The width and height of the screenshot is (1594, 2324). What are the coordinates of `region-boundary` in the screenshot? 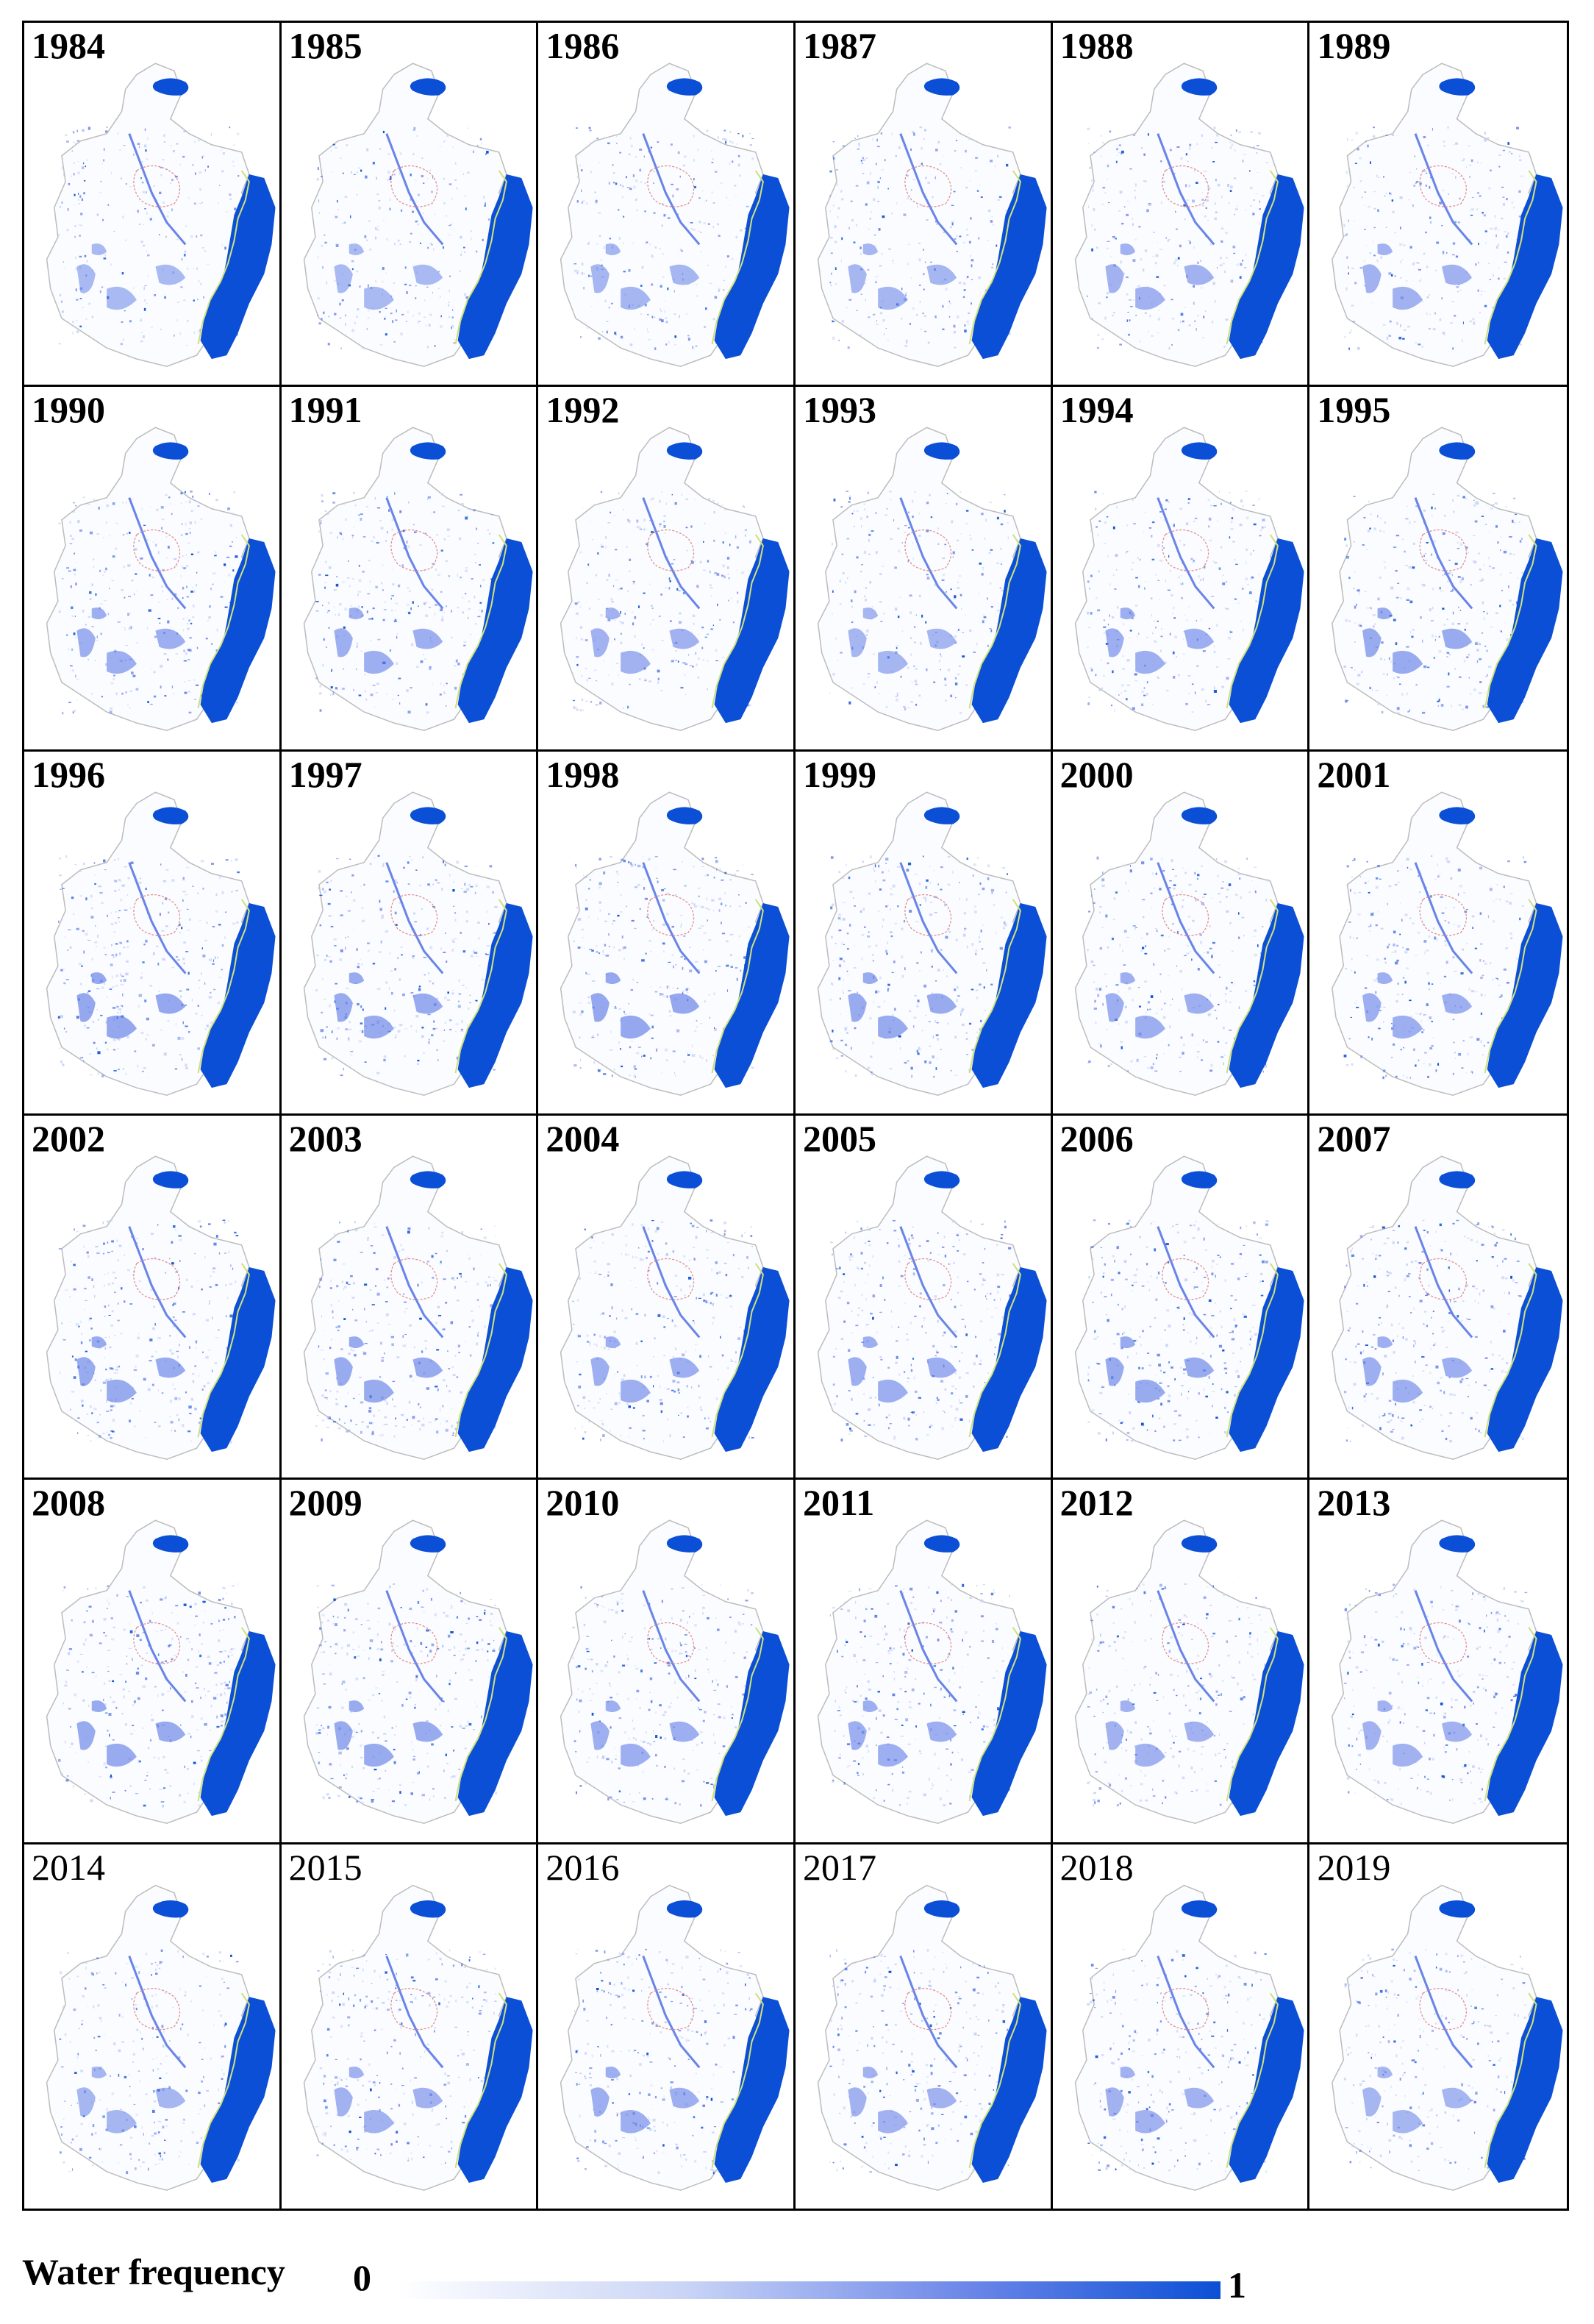 It's located at (1442, 215).